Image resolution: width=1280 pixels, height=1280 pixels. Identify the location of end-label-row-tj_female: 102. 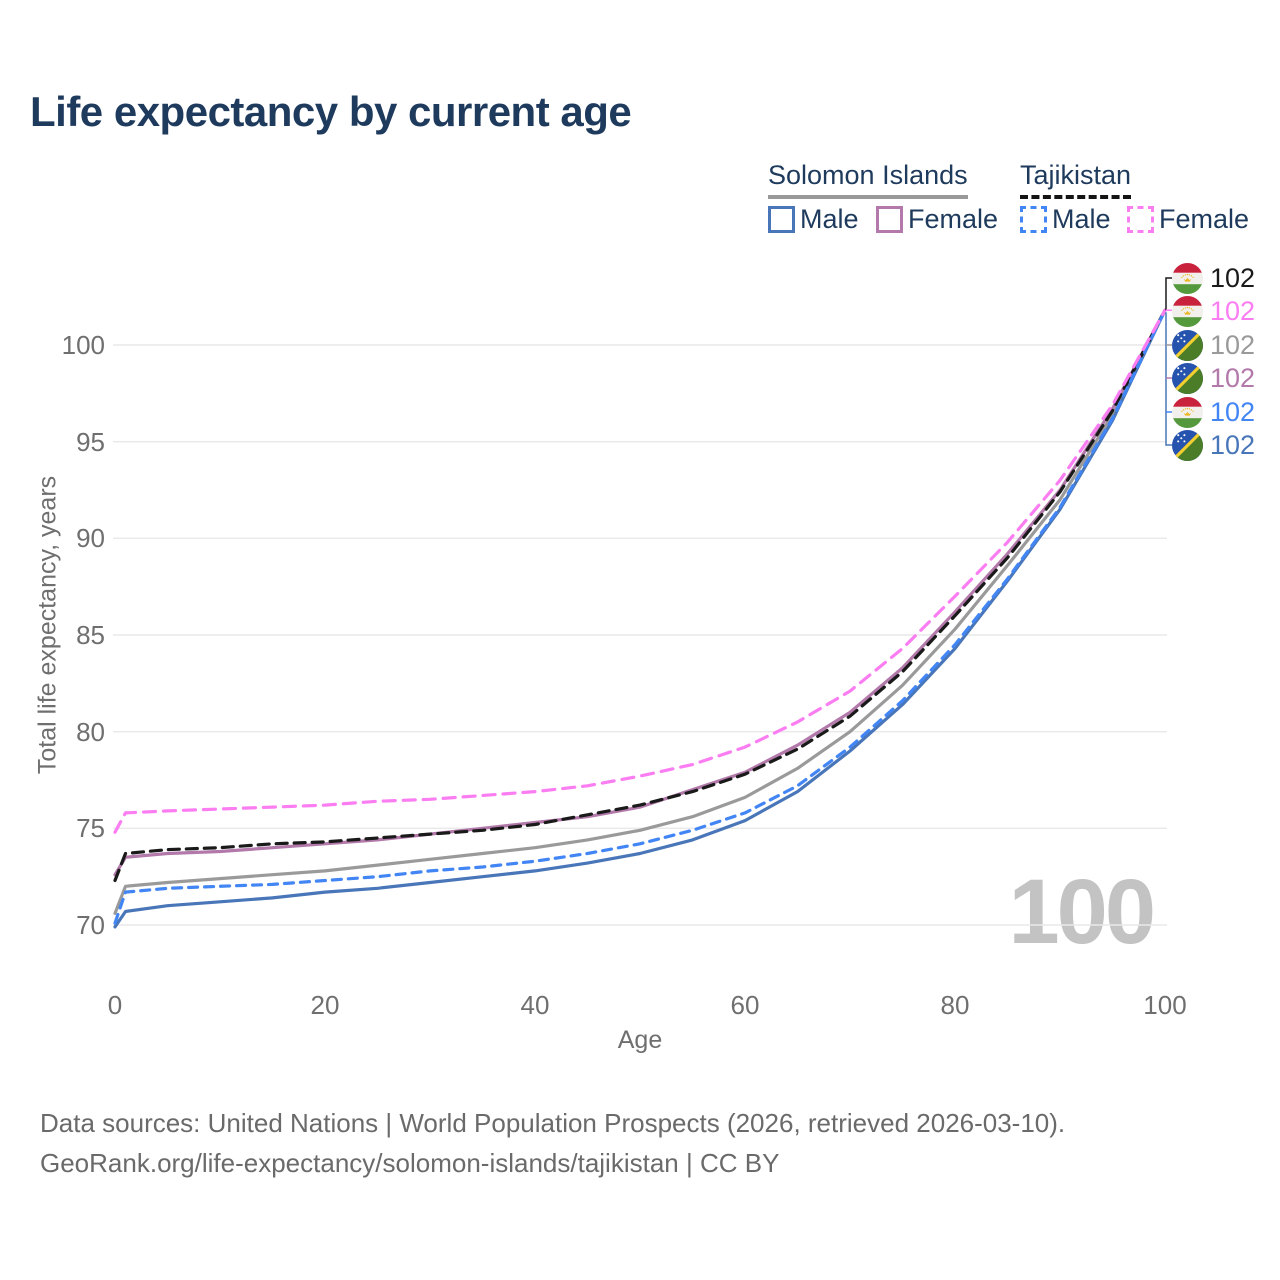
(1213, 311).